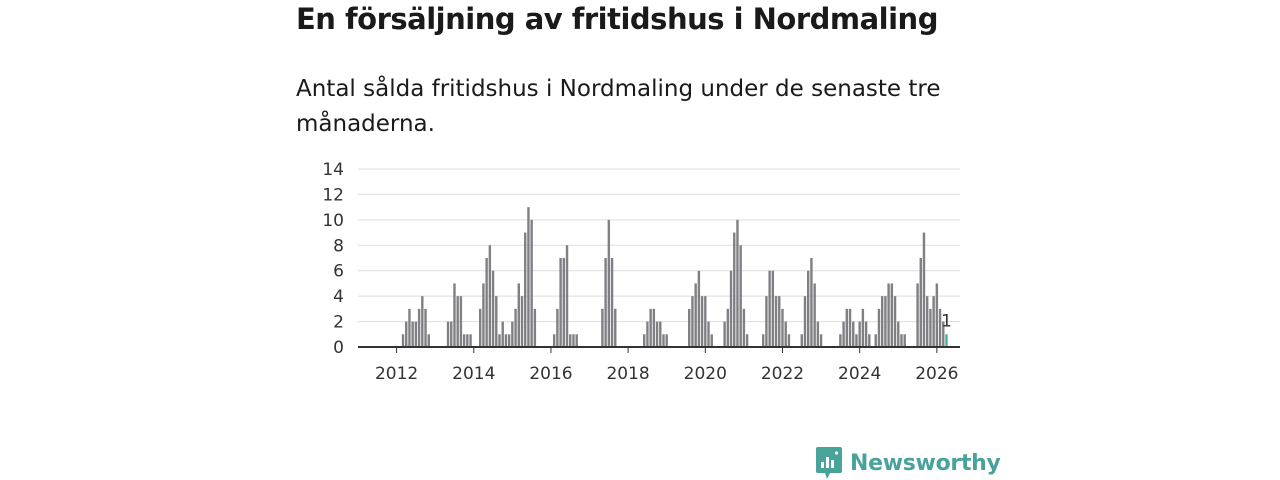 This screenshot has height=480, width=1280. Describe the element at coordinates (333, 221) in the screenshot. I see `y-tick-label: 10` at that location.